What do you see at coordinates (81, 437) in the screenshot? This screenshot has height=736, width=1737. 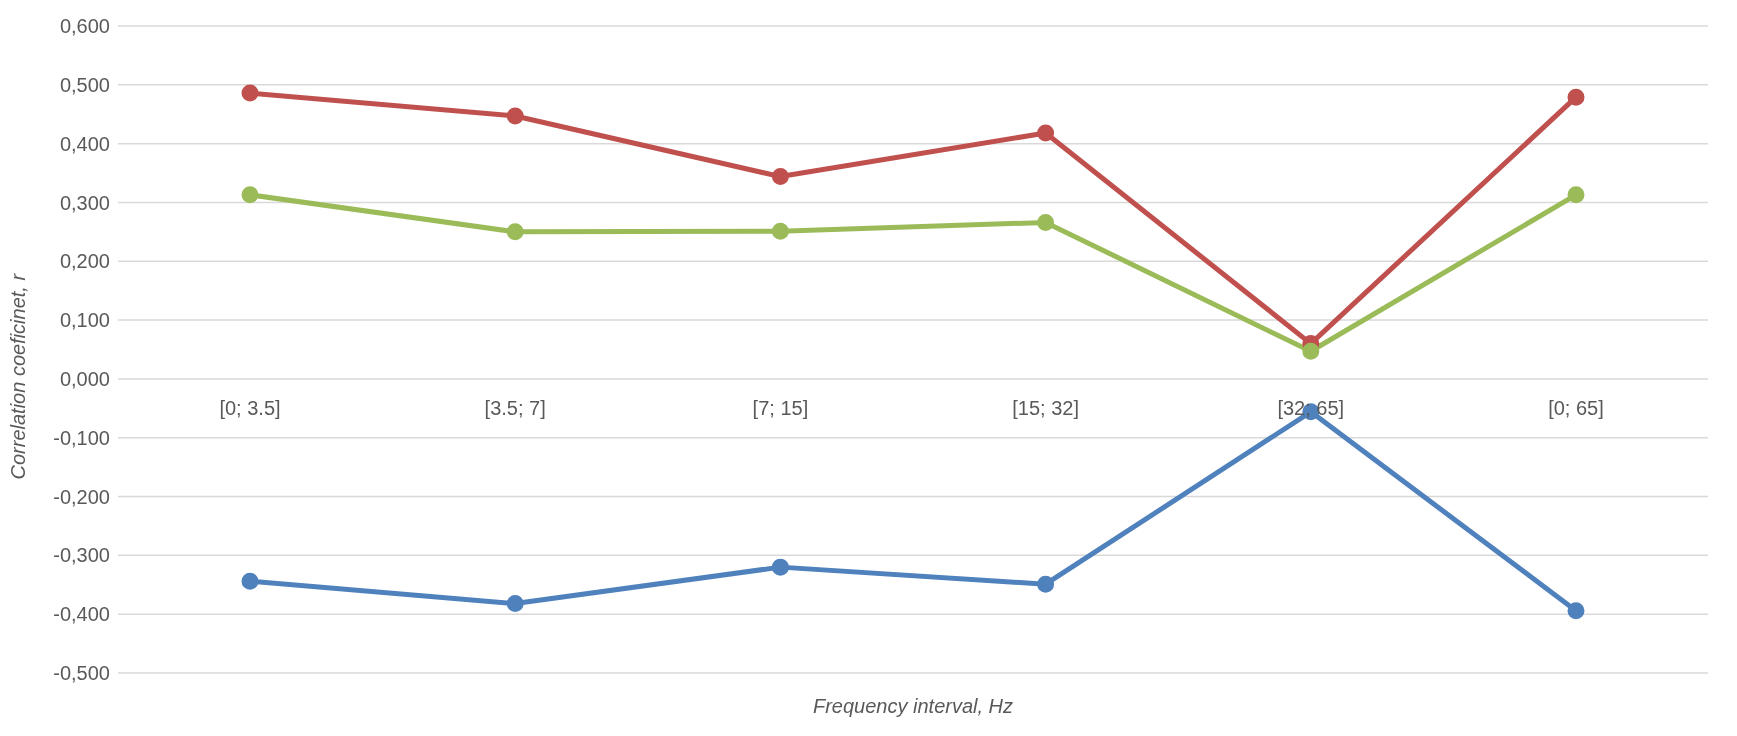 I see `y-tick-label: -0,100` at bounding box center [81, 437].